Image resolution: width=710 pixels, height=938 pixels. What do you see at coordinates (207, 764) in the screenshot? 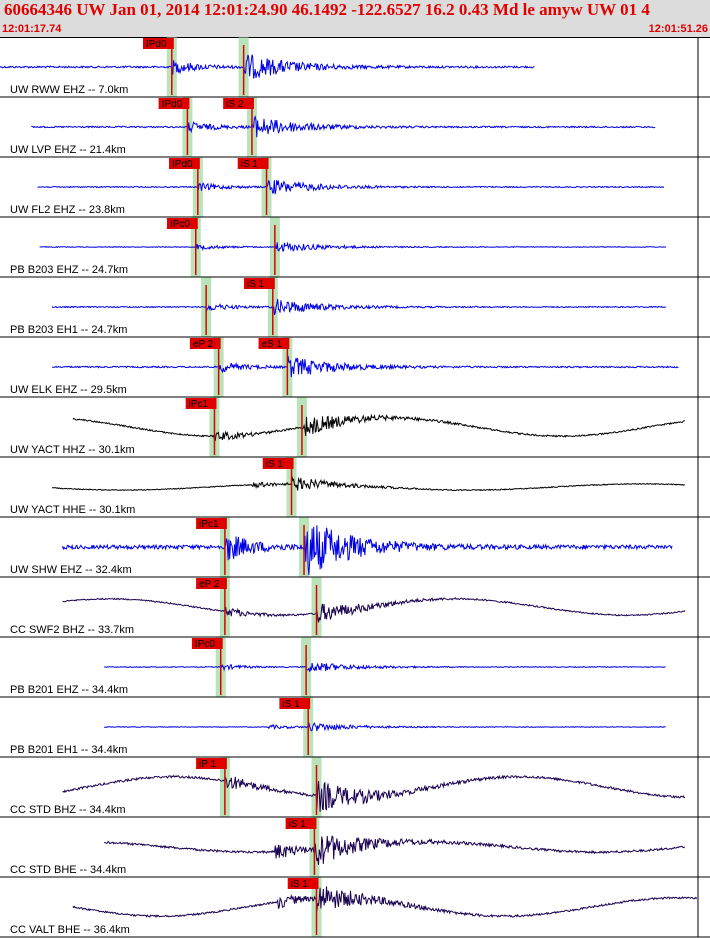
I see `p-pick-label: iP 1` at bounding box center [207, 764].